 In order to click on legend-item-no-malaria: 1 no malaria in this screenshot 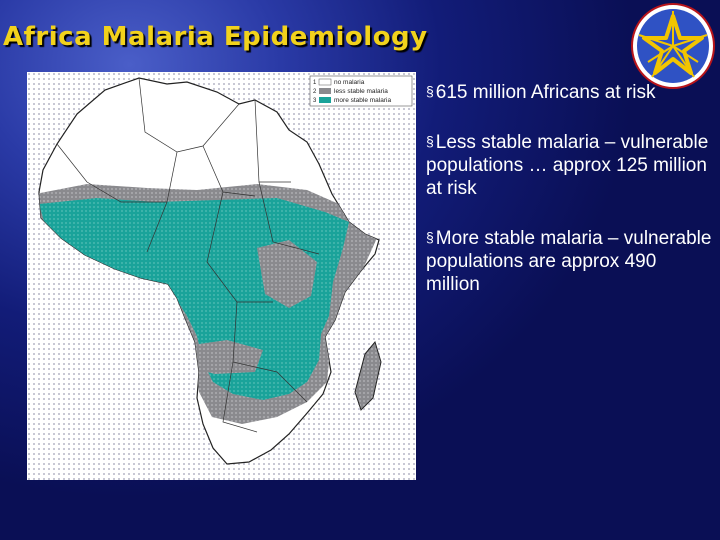, I will do `click(339, 82)`.